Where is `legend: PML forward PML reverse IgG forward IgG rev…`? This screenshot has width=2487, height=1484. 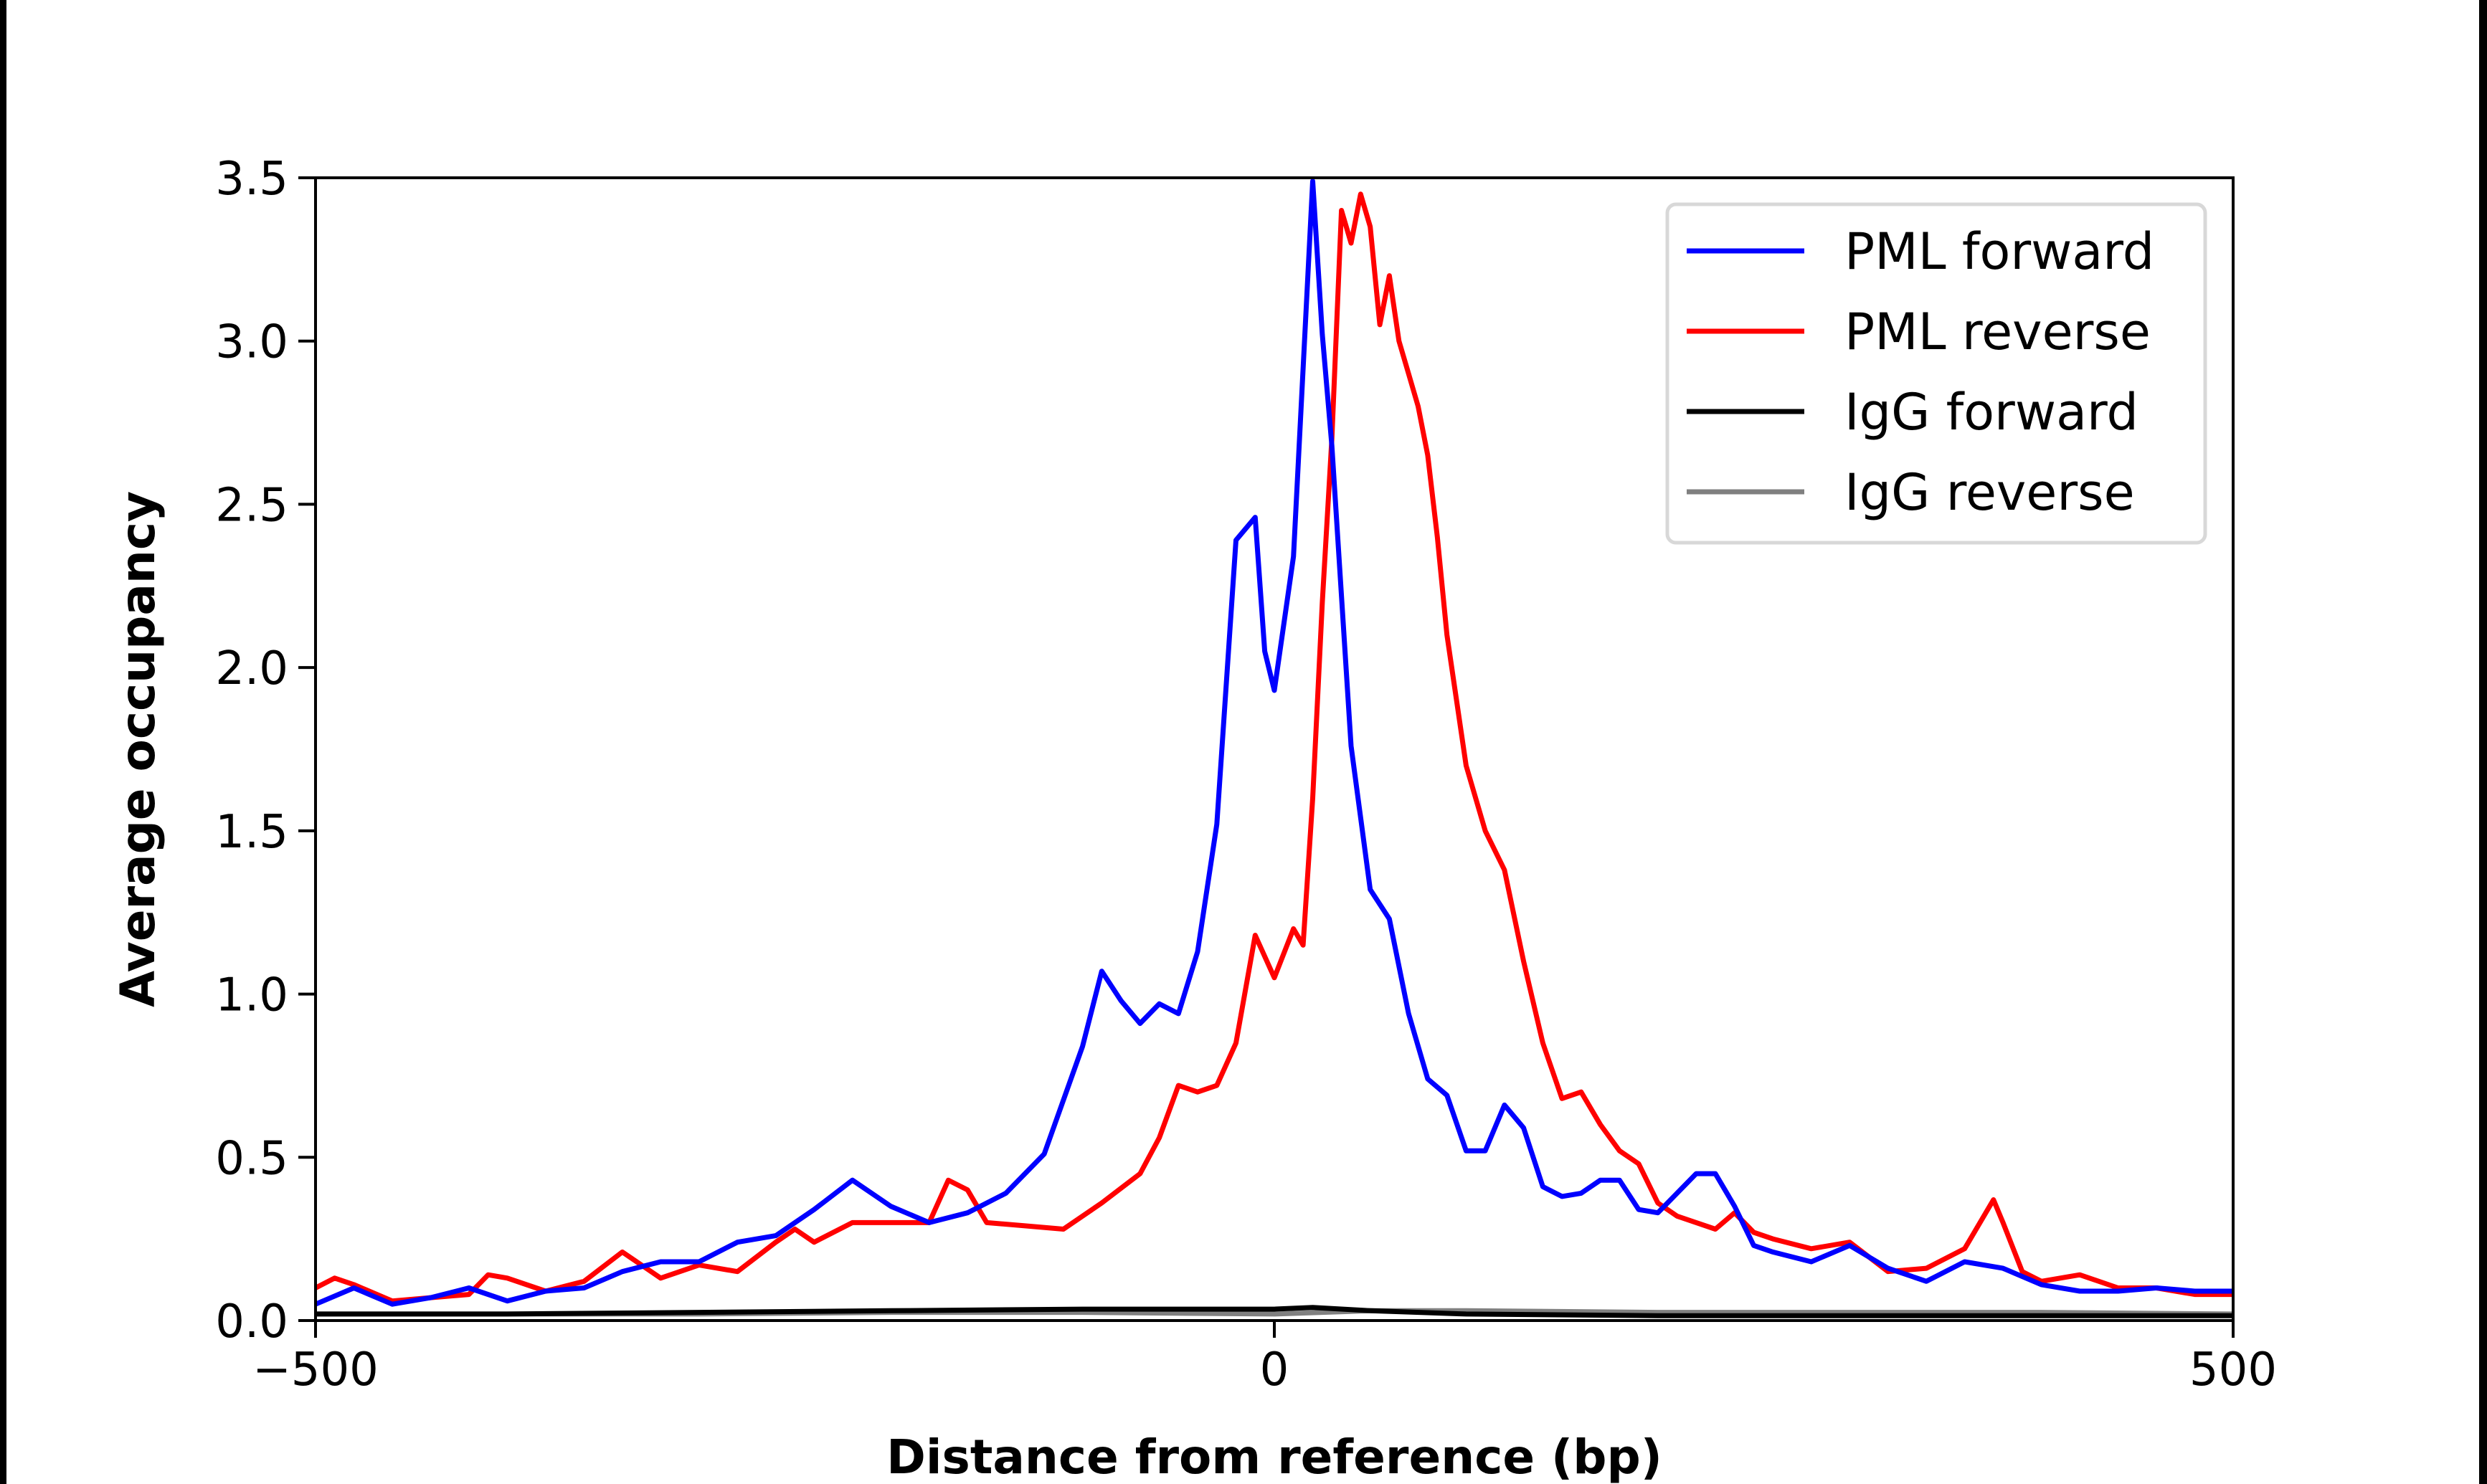
legend: PML forward PML reverse IgG forward IgG rev… is located at coordinates (1936, 373).